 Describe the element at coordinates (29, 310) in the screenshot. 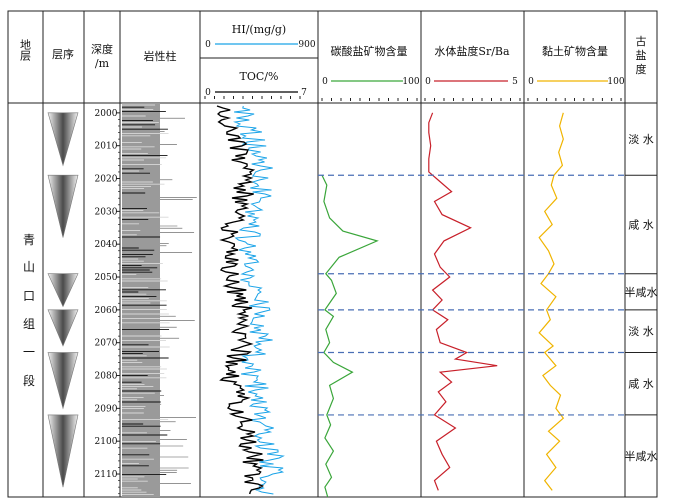

I see `formation-name: 青 山 口 组 一 段` at that location.